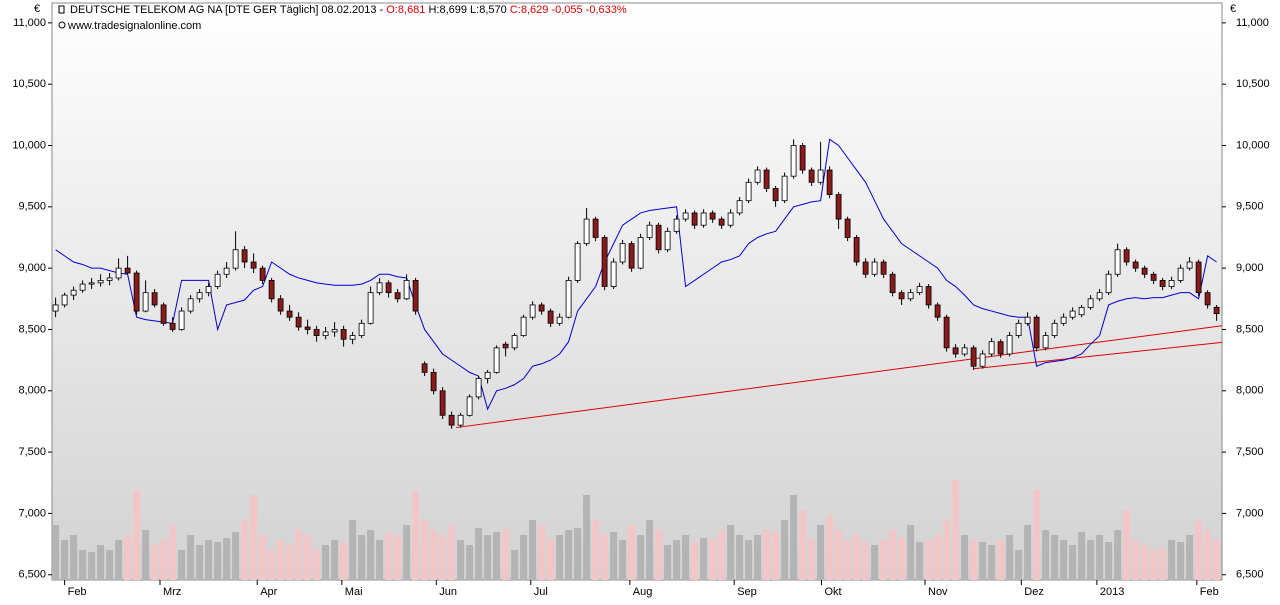  I want to click on x-tick-label: Mai, so click(354, 592).